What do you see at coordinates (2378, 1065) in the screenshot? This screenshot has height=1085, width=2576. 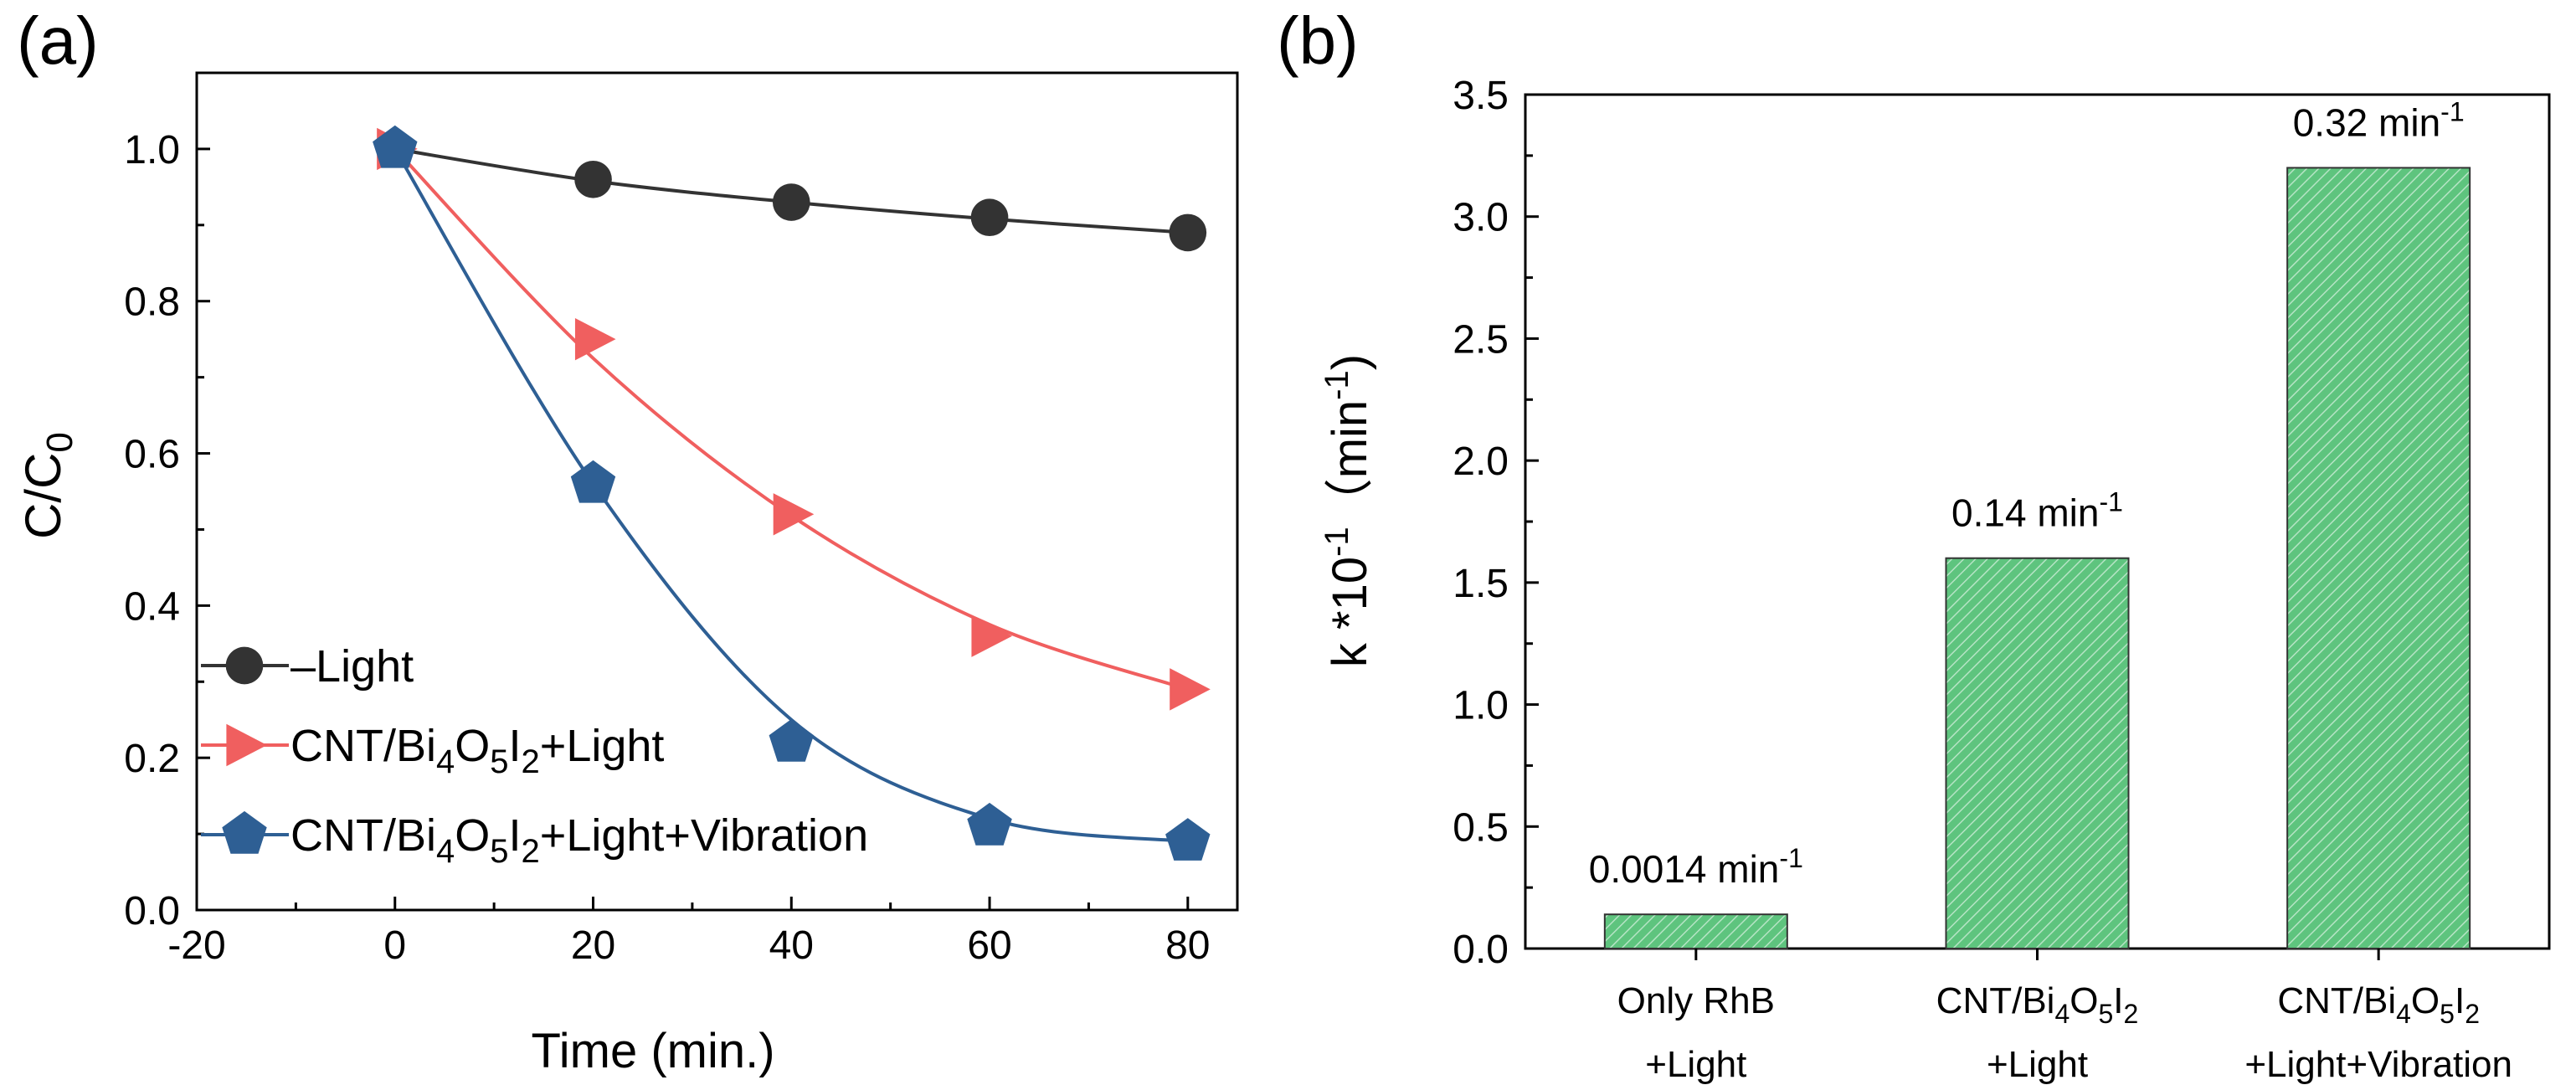 I see `category-label-line2: +Light+Vibration` at bounding box center [2378, 1065].